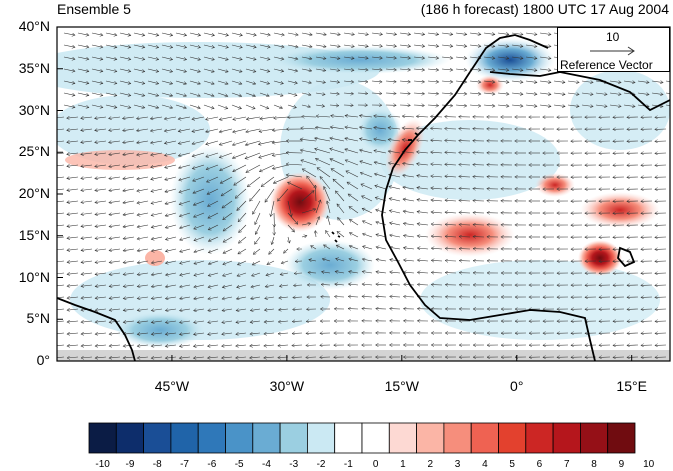  Describe the element at coordinates (430, 438) in the screenshot. I see `colorbar-swatch` at that location.